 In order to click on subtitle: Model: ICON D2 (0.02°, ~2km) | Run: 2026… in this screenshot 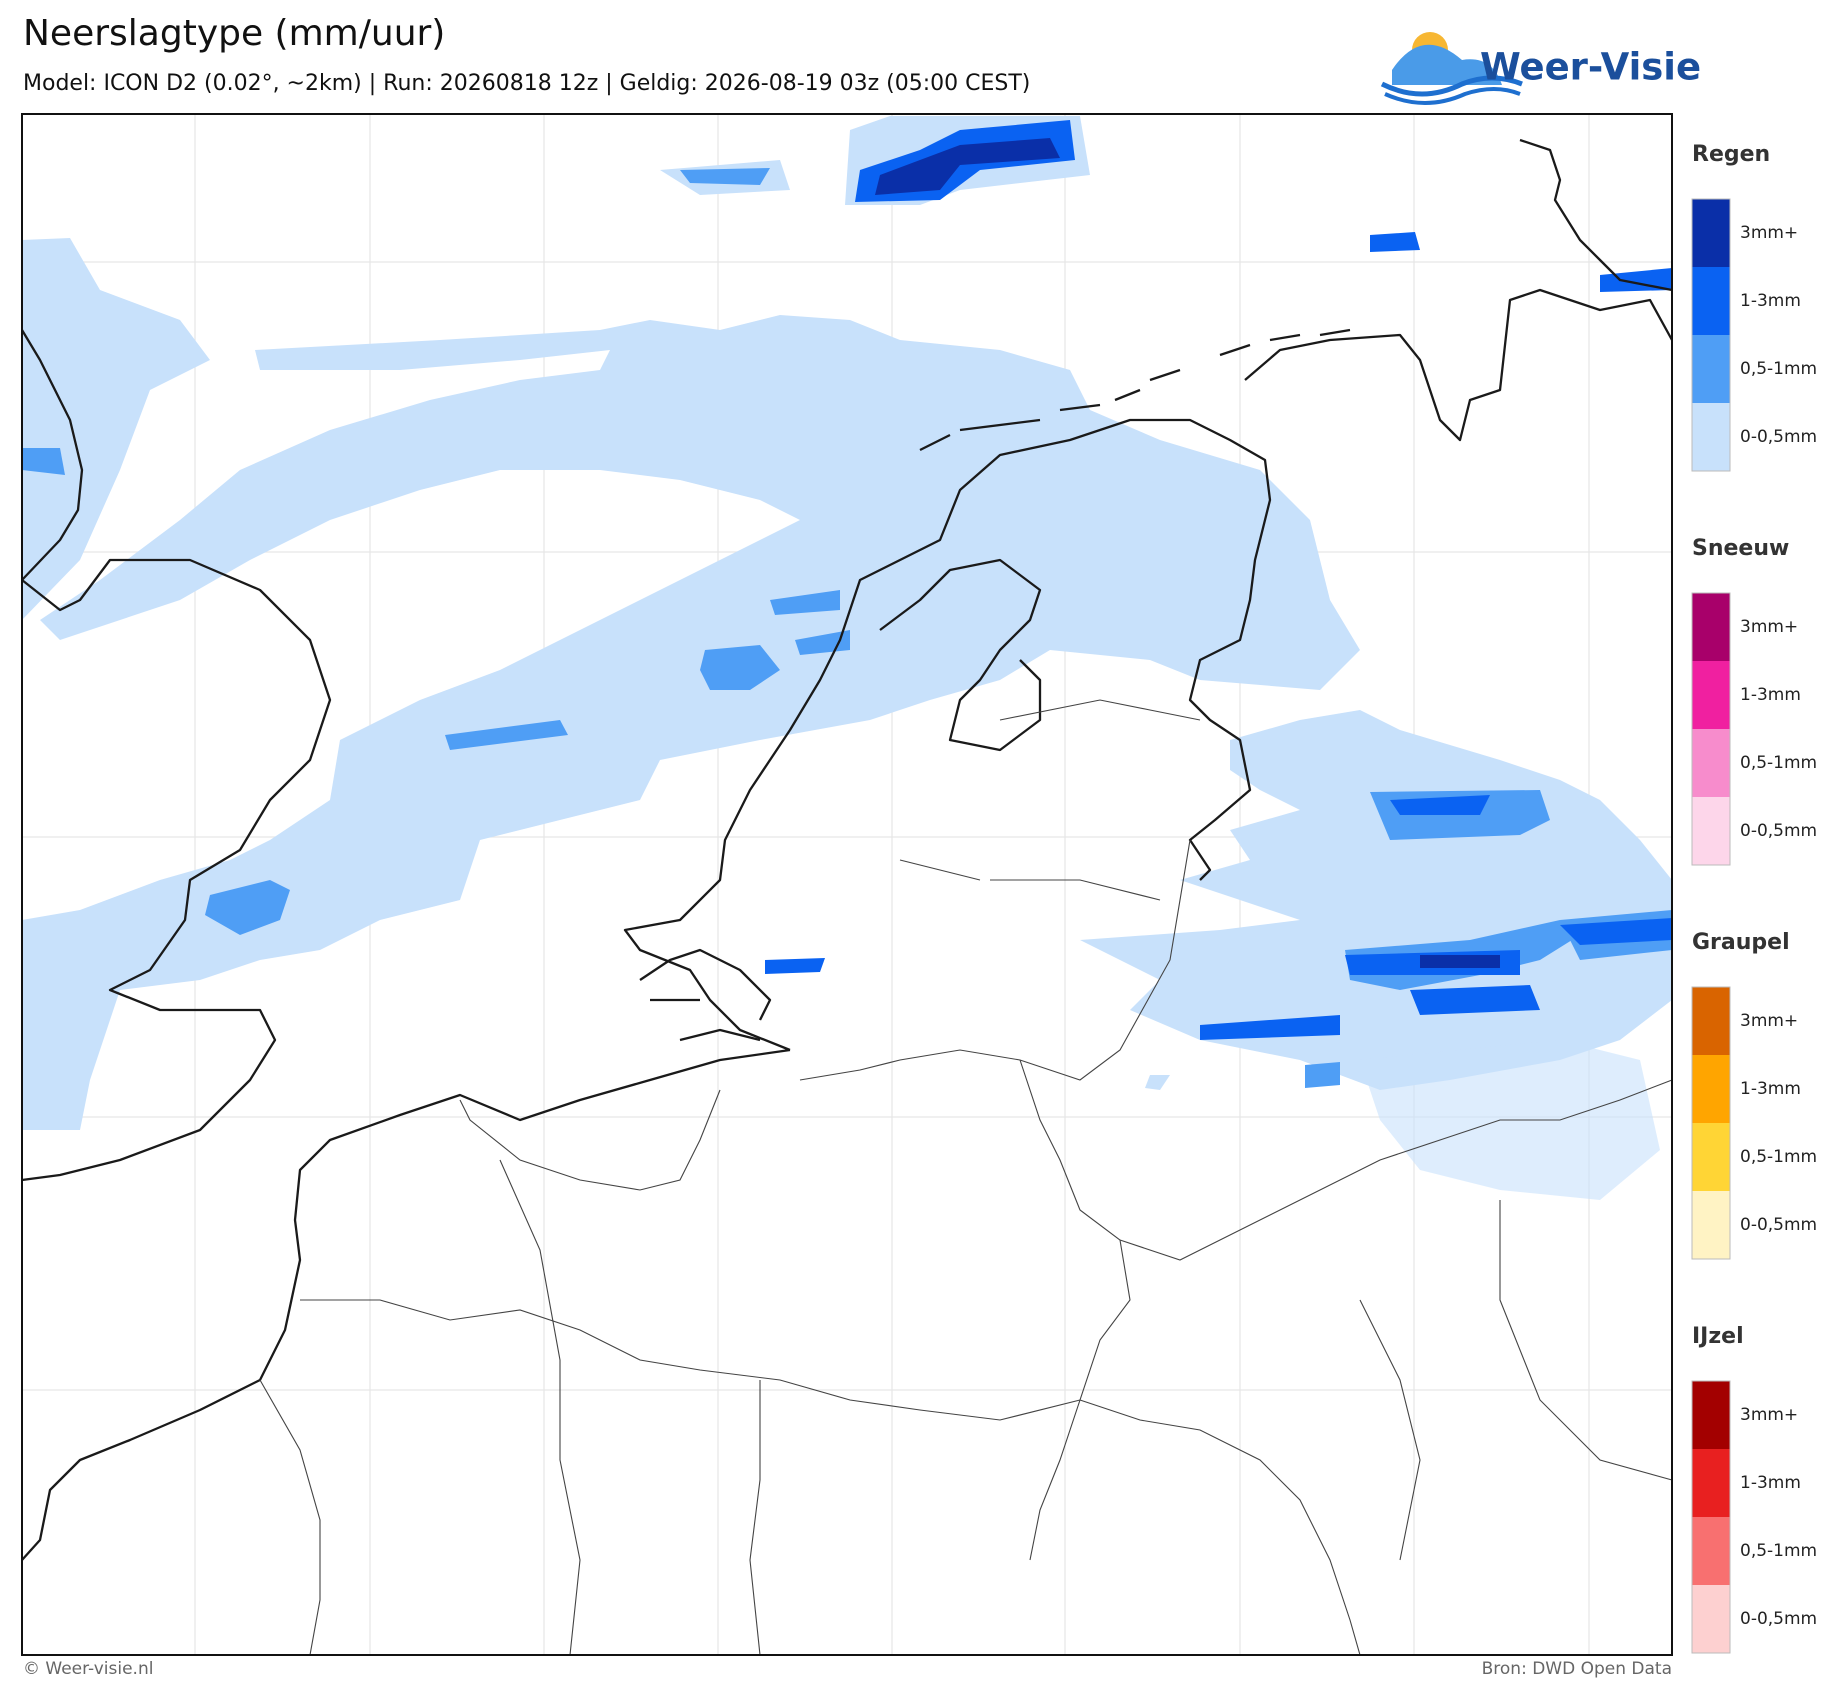, I will do `click(526, 83)`.